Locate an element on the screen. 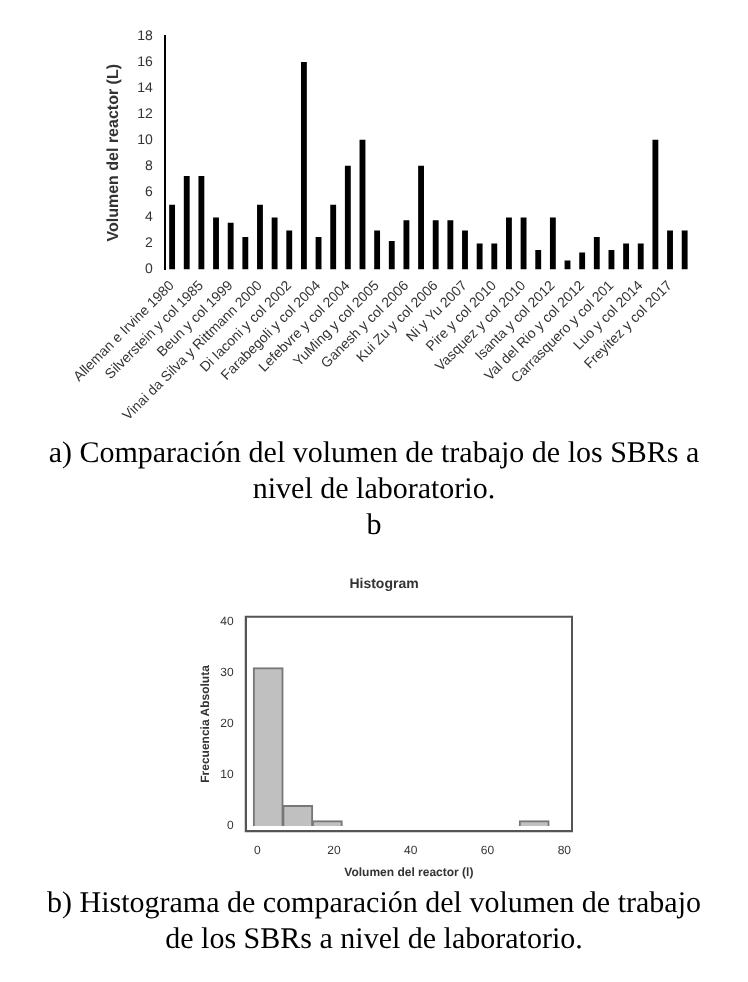  text: a) Comparación del volumen de trabajo de los SBRs a nivel de laboratorio. is located at coordinates (374, 472).